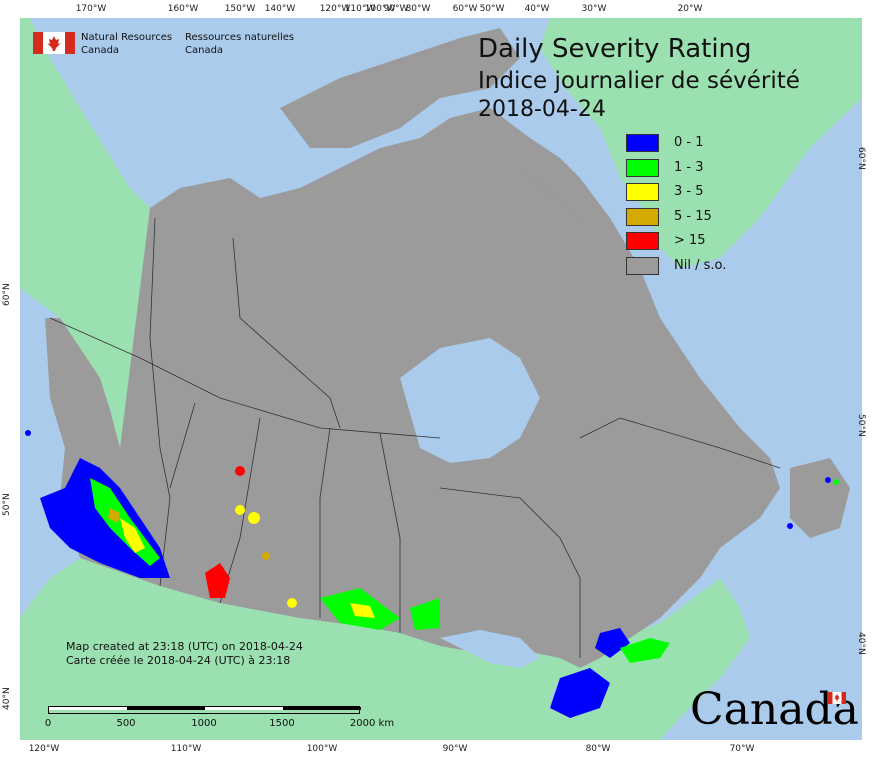  I want to click on great-lakes, so click(510, 669).